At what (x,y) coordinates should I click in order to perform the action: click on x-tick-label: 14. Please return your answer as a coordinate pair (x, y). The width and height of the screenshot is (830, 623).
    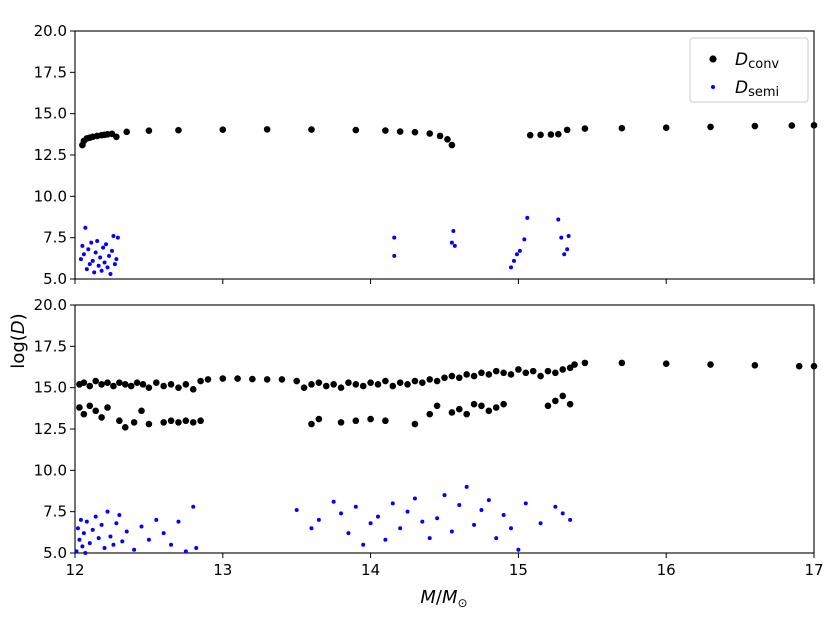
    Looking at the image, I should click on (370, 570).